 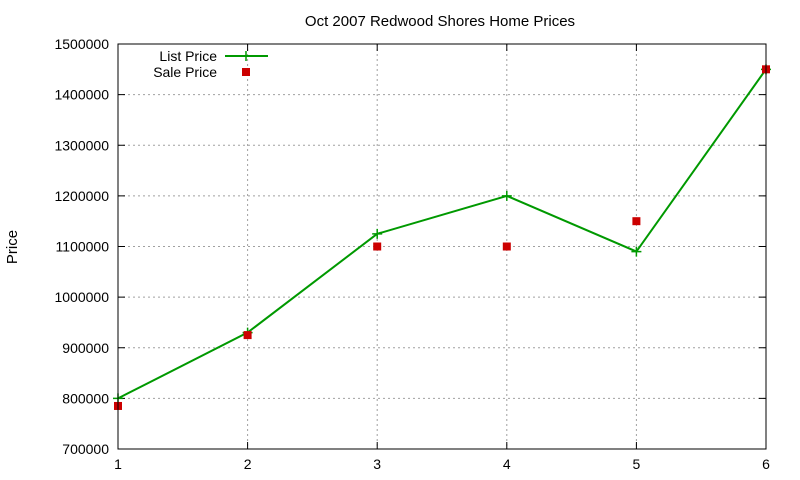 I want to click on x-tick-label: 2, so click(x=248, y=464).